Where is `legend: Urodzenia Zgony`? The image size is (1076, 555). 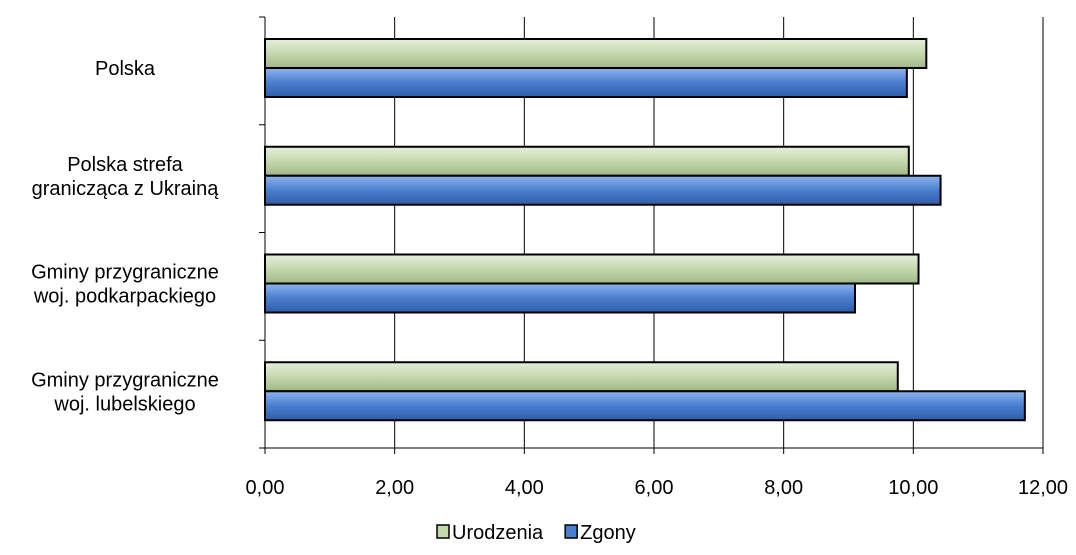
legend: Urodzenia Zgony is located at coordinates (536, 533).